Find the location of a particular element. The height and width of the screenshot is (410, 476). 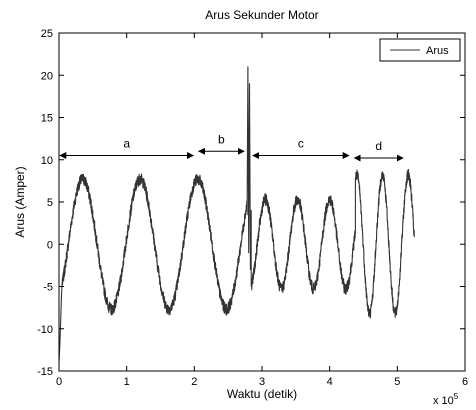

y-tick-label: -15 is located at coordinates (45, 372).